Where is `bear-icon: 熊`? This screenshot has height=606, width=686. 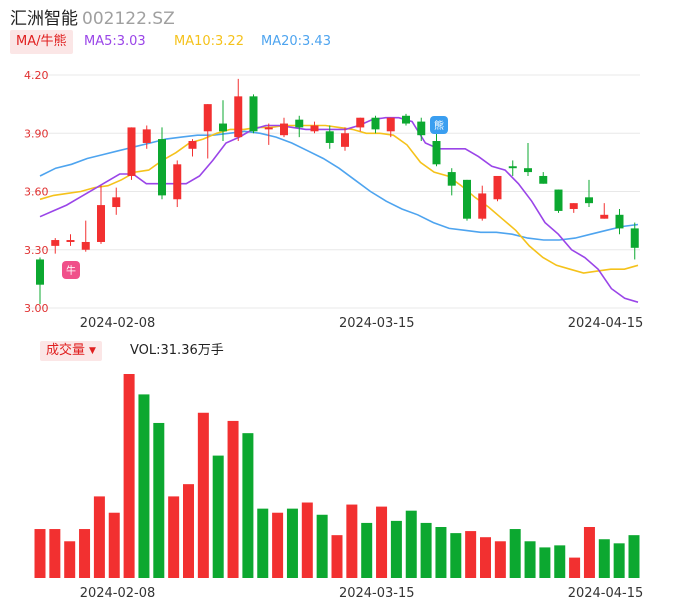
bear-icon: 熊 is located at coordinates (439, 125).